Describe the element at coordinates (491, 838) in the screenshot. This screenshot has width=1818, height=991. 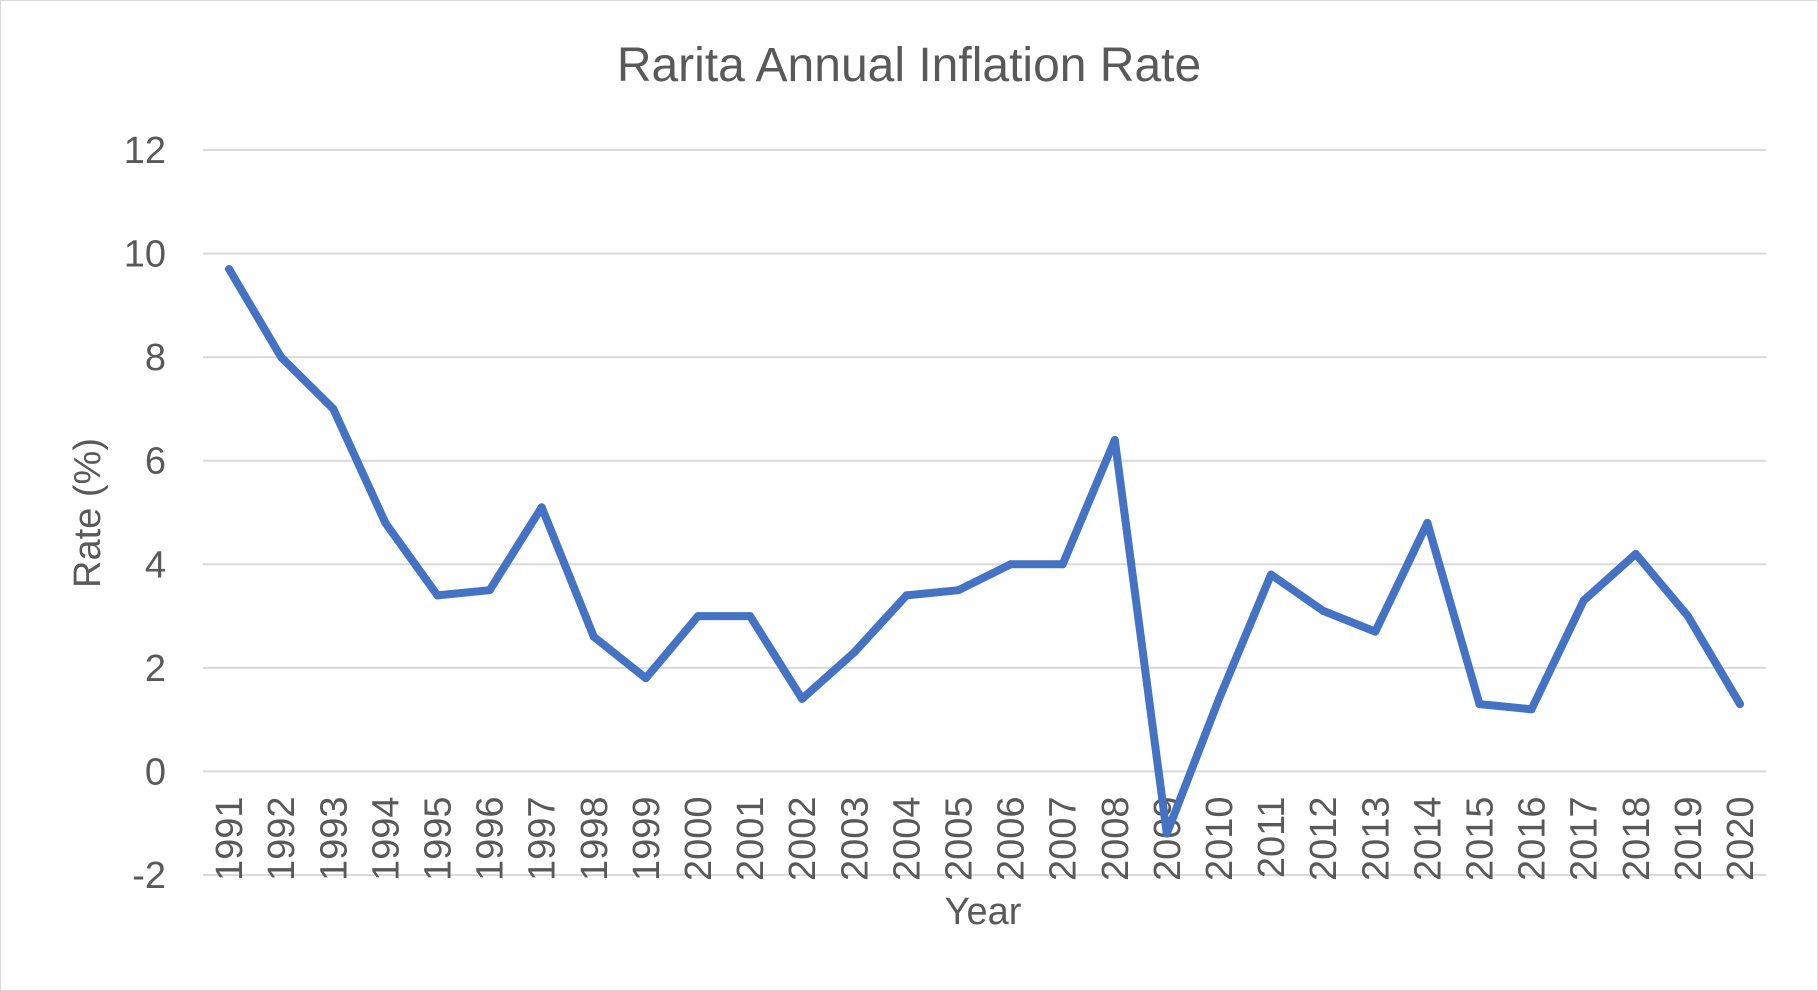
I see `x-tick-label: 1996` at that location.